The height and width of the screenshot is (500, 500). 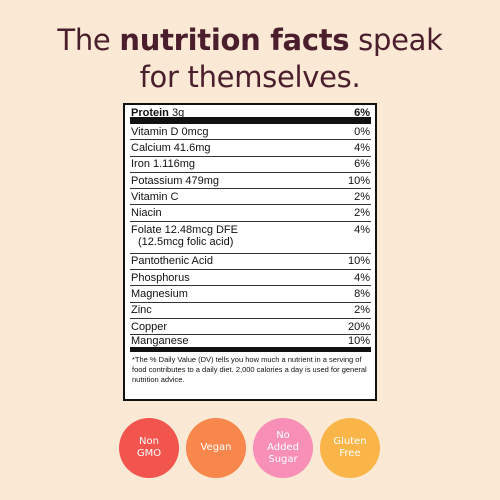 What do you see at coordinates (184, 229) in the screenshot?
I see `nutrient-name: Folate 12.48mcg DFE` at bounding box center [184, 229].